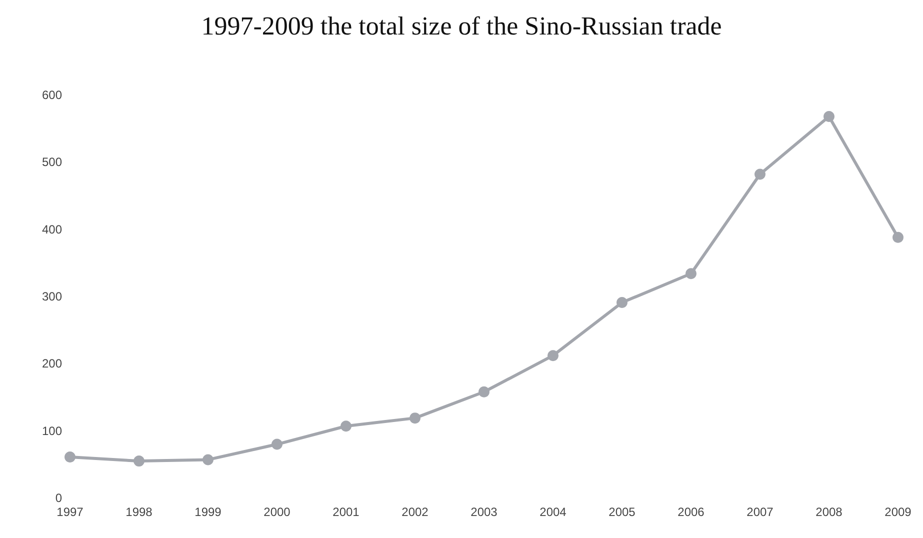 The height and width of the screenshot is (538, 923). I want to click on x-tick-label: 1998, so click(139, 512).